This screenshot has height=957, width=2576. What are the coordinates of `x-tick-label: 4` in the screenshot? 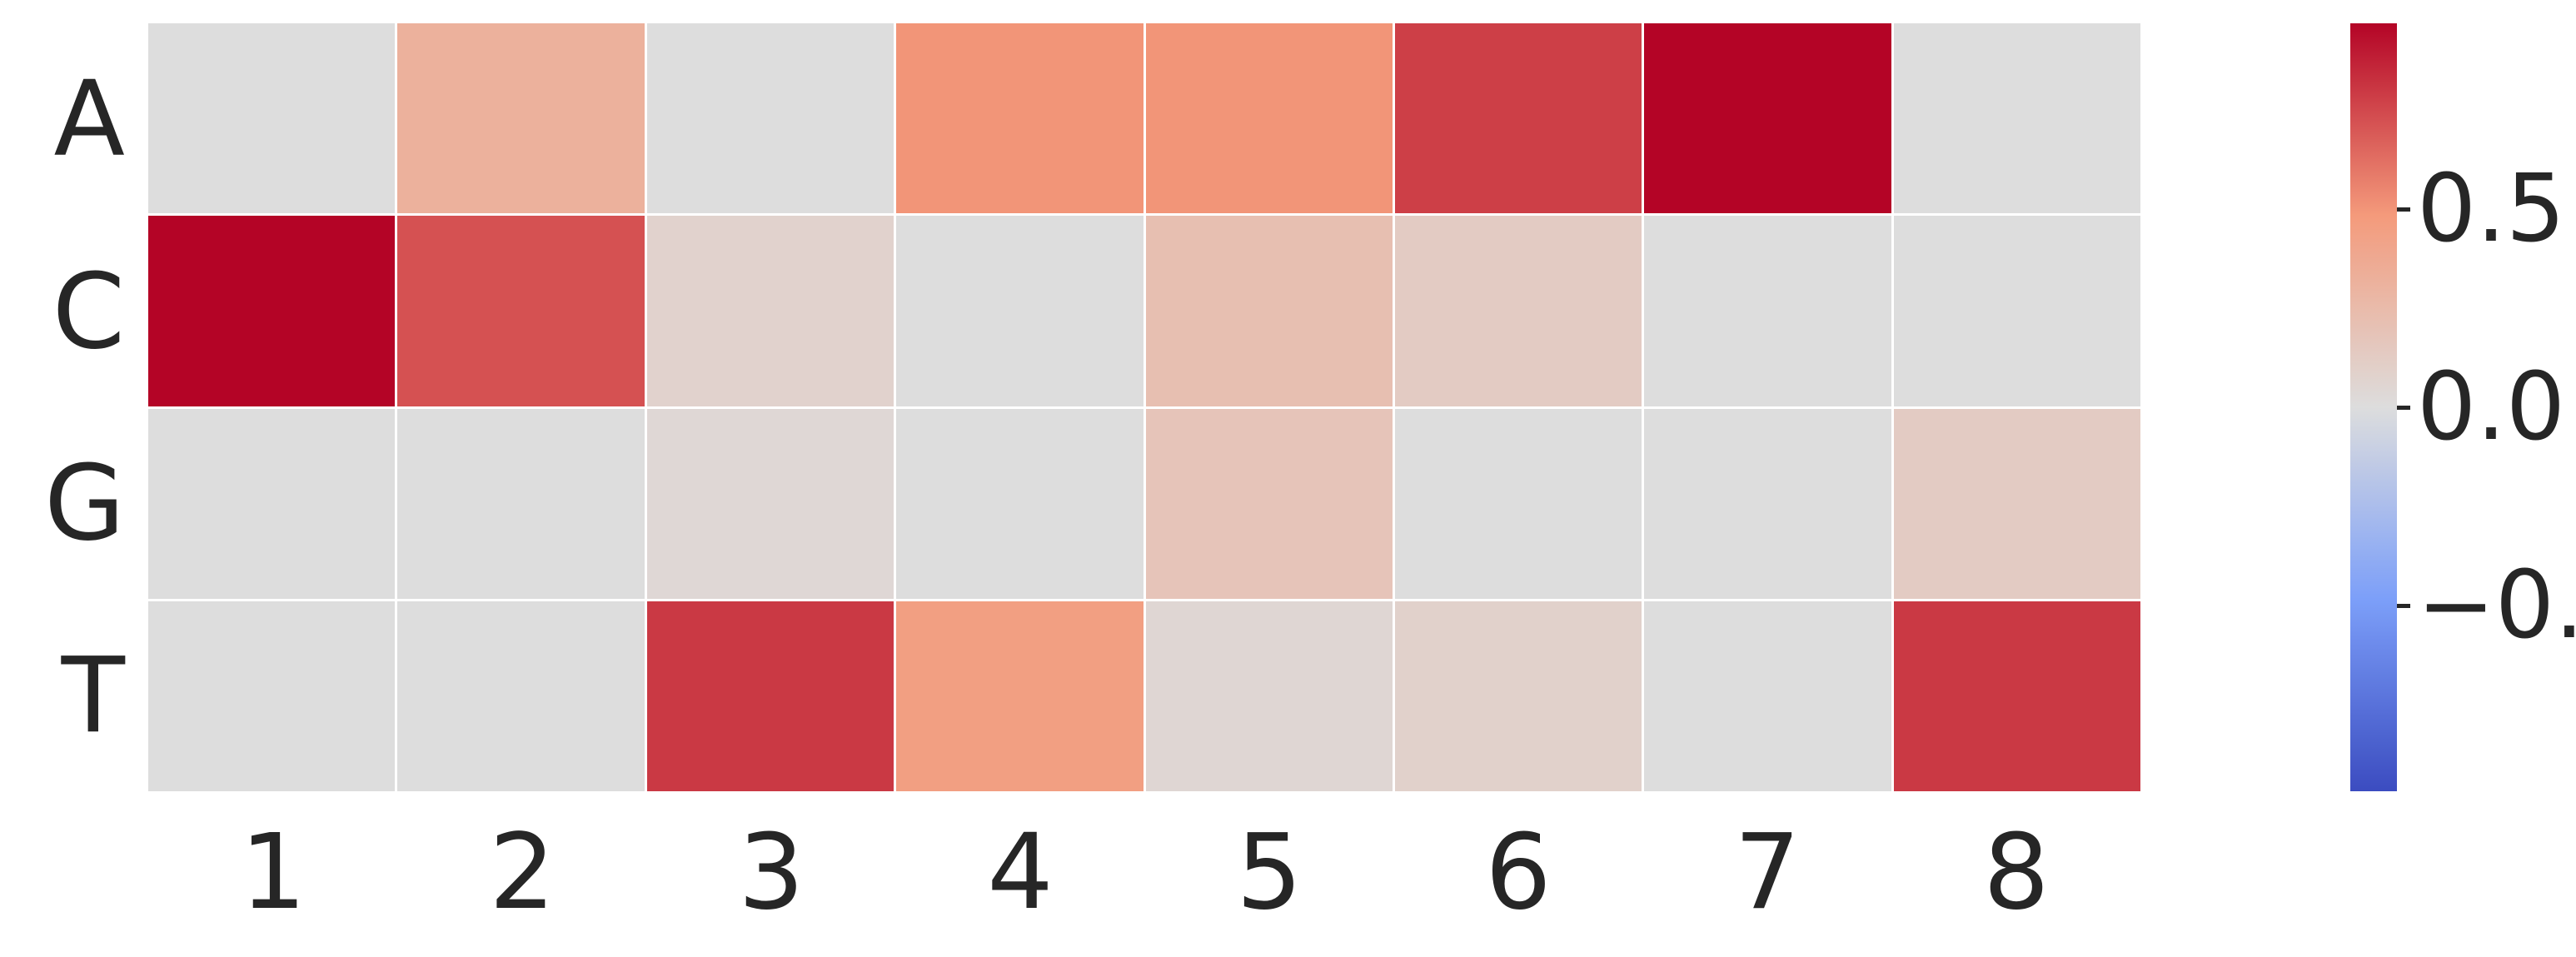 It's located at (1020, 872).